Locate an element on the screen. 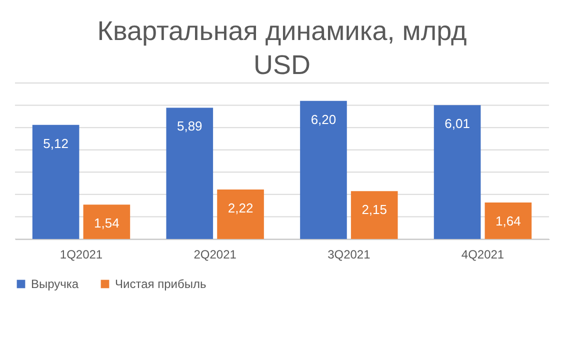 The width and height of the screenshot is (564, 346). data-label: 5,89 is located at coordinates (189, 126).